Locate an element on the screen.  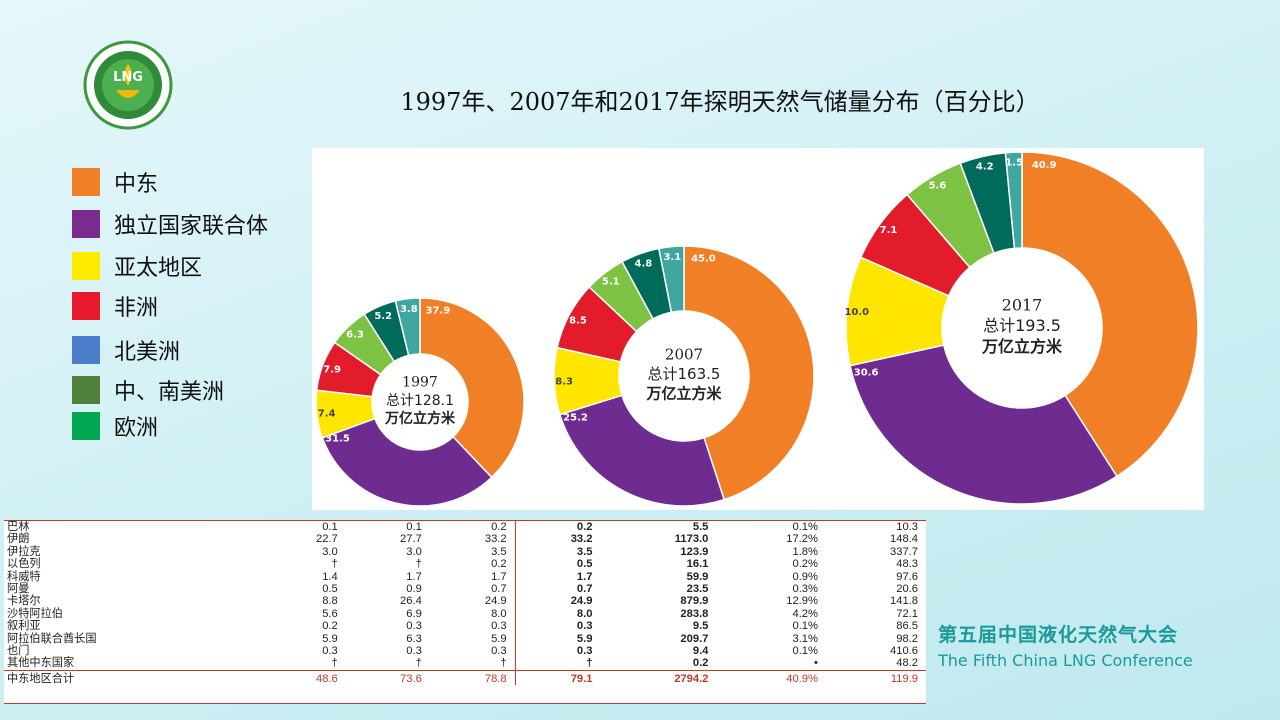
table-row-name: 伊拉克 is located at coordinates (24, 551).